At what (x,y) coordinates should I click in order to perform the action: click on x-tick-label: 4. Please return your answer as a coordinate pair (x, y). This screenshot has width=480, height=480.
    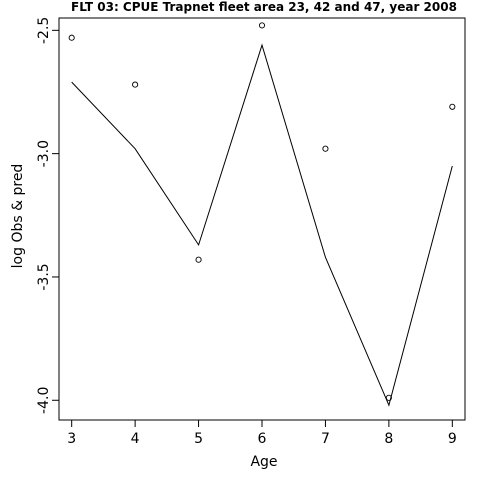
    Looking at the image, I should click on (135, 439).